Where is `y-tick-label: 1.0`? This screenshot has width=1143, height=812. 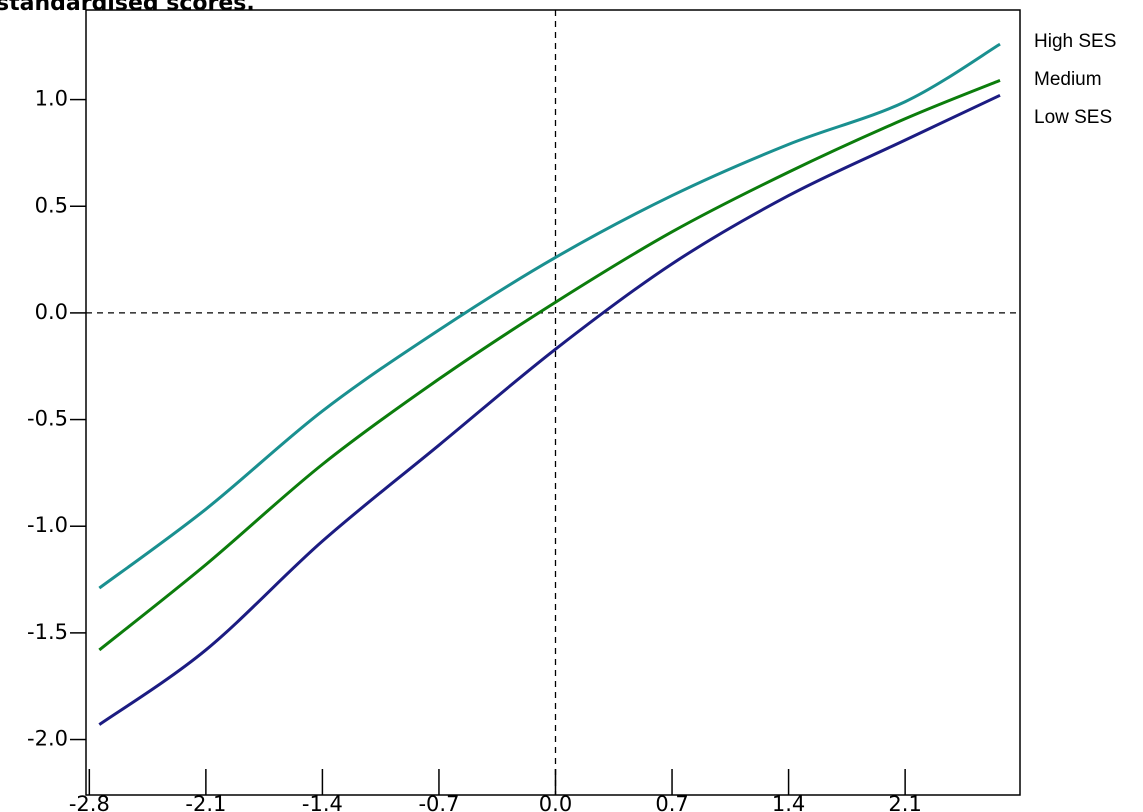
y-tick-label: 1.0 is located at coordinates (51, 99).